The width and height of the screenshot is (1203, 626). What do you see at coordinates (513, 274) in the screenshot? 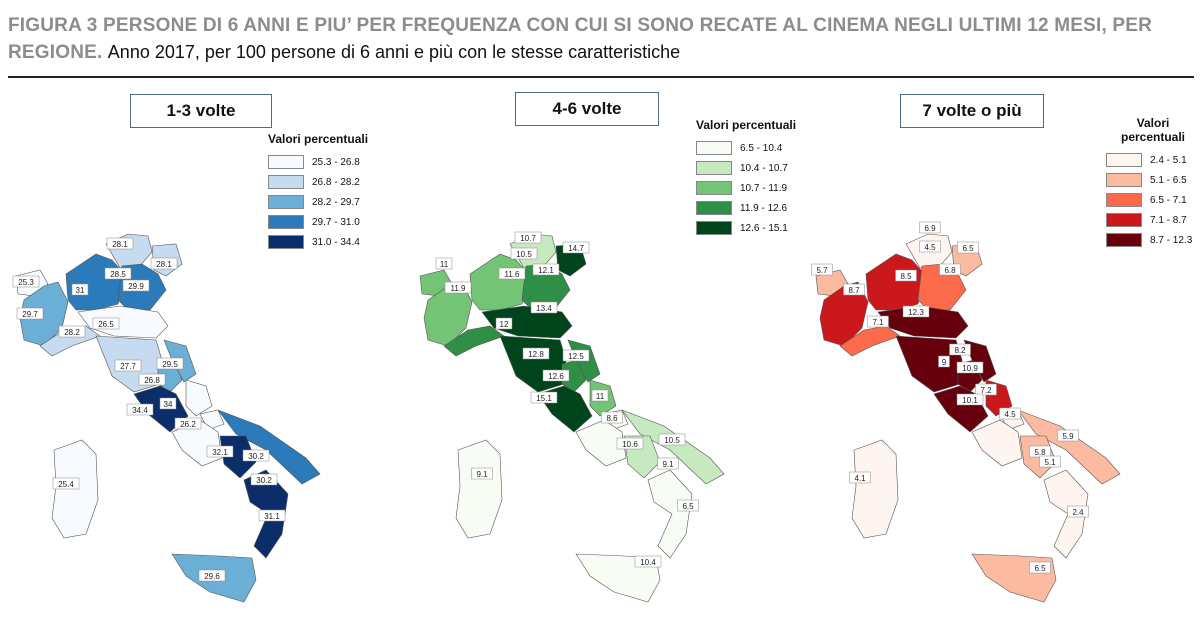
I see `value-label: 11.6` at bounding box center [513, 274].